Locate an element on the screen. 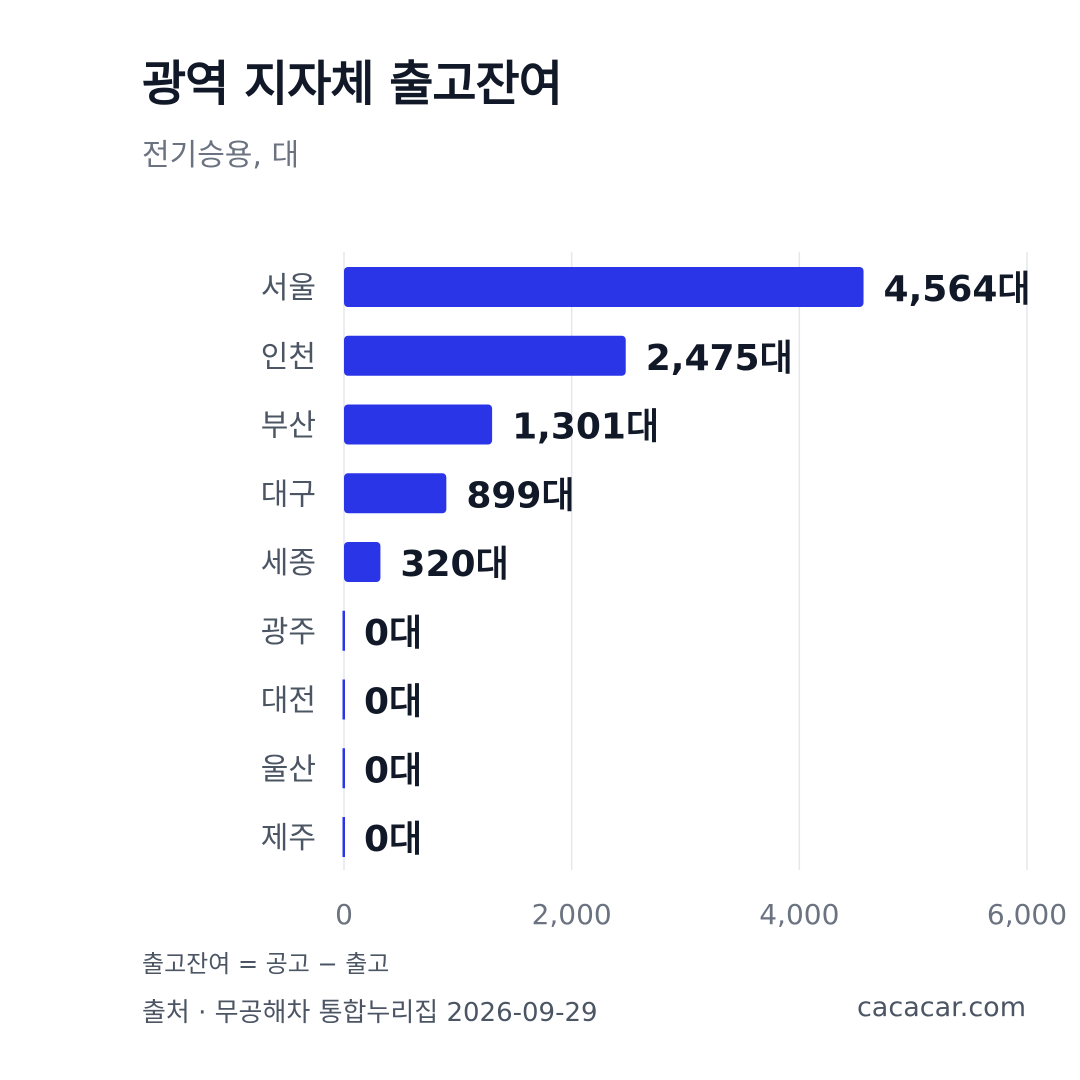  footnote: 출고잔여 = 공고 − 출고 is located at coordinates (266, 964).